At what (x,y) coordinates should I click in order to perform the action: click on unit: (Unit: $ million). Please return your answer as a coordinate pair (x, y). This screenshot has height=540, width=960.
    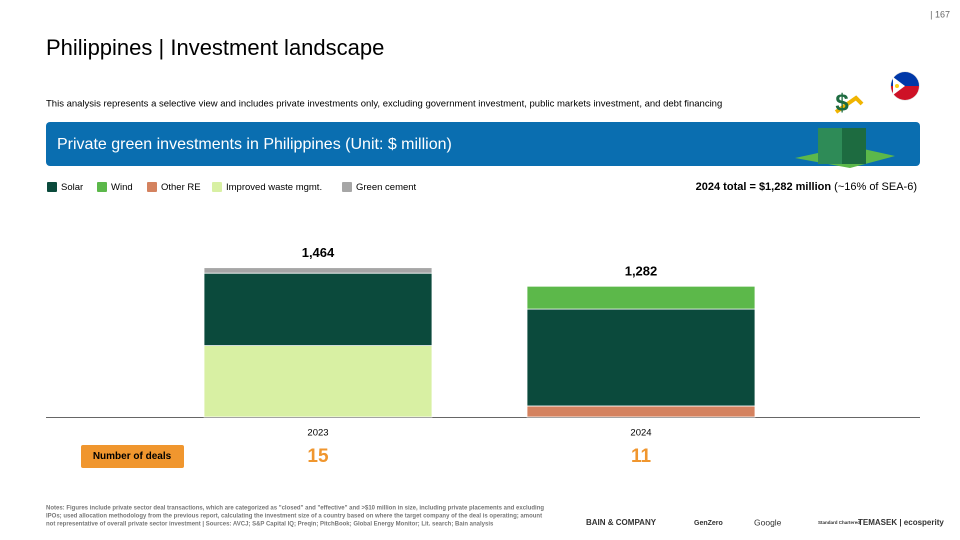
    Looking at the image, I should click on (398, 144).